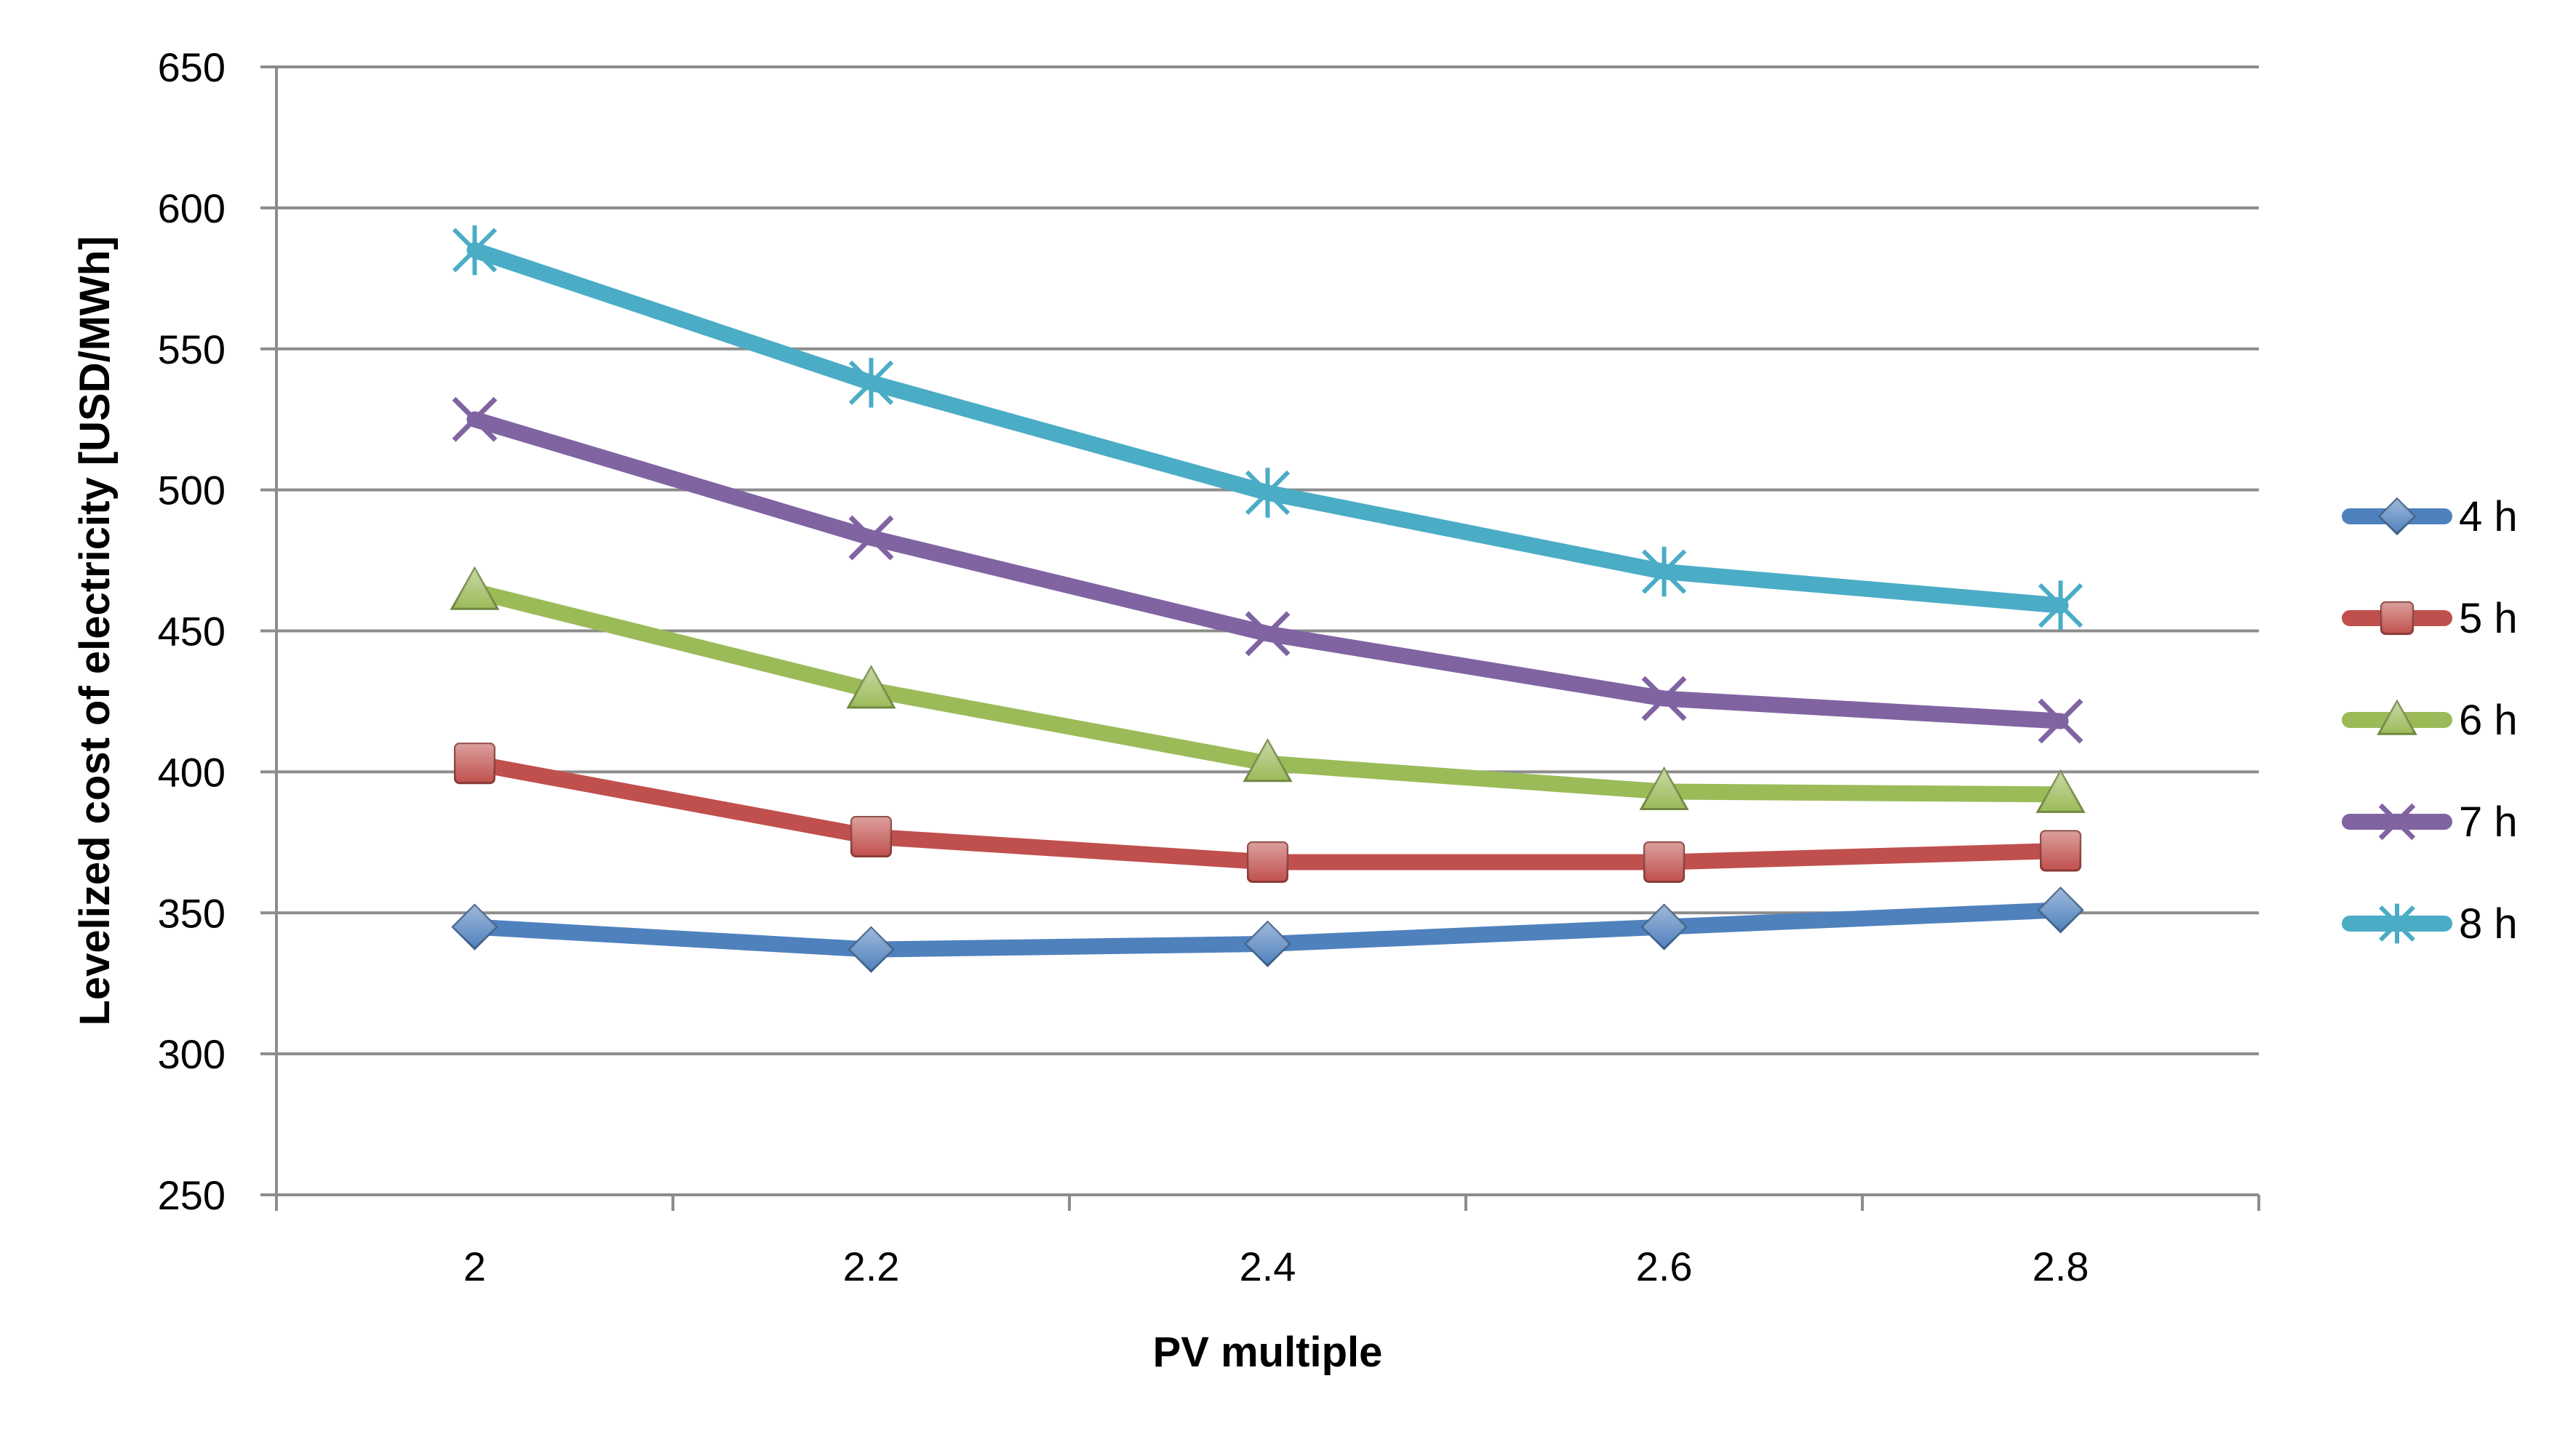 The height and width of the screenshot is (1429, 2576). Describe the element at coordinates (2488, 516) in the screenshot. I see `legend-label: 4 h` at that location.